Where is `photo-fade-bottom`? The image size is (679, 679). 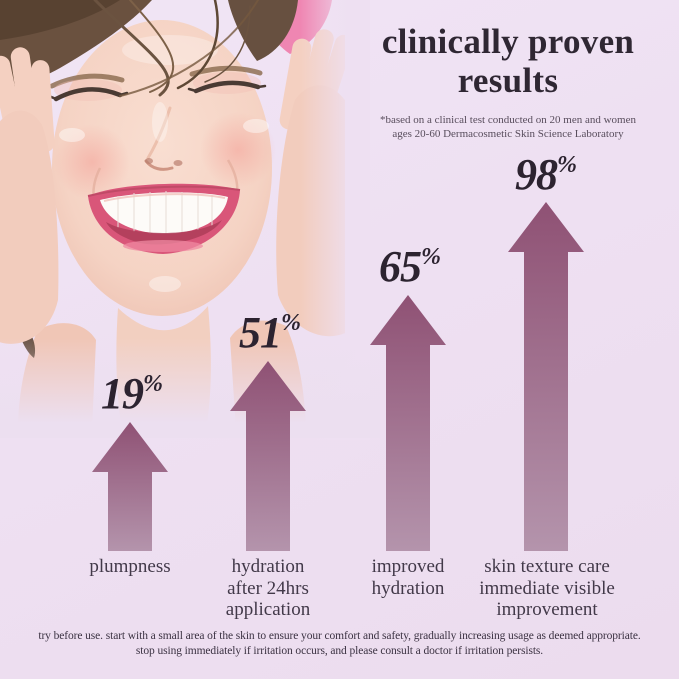
photo-fade-bottom is located at coordinates (190, 388).